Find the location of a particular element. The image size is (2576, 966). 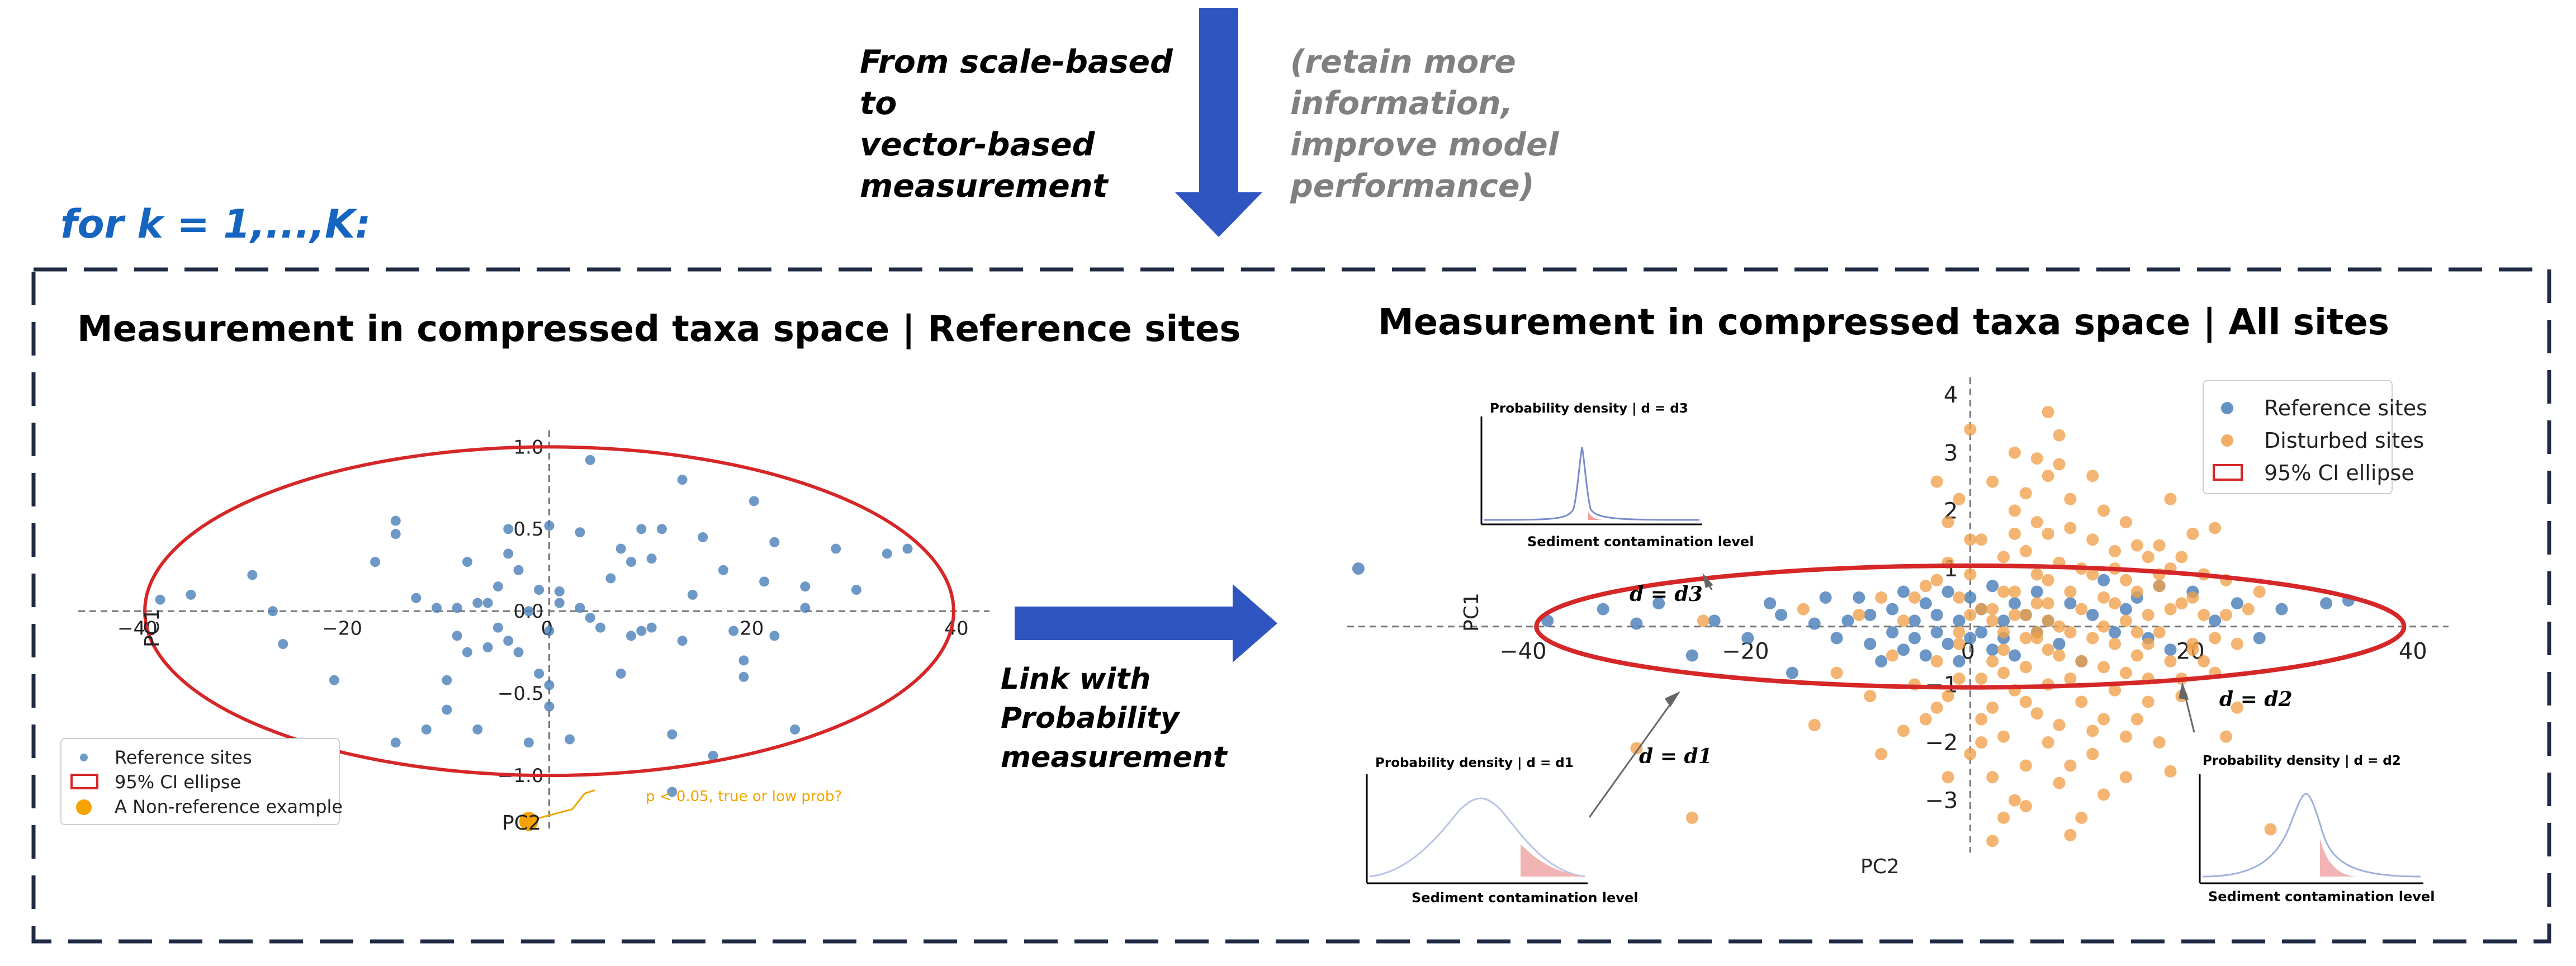

x-tick-label: −40 is located at coordinates (1523, 652).